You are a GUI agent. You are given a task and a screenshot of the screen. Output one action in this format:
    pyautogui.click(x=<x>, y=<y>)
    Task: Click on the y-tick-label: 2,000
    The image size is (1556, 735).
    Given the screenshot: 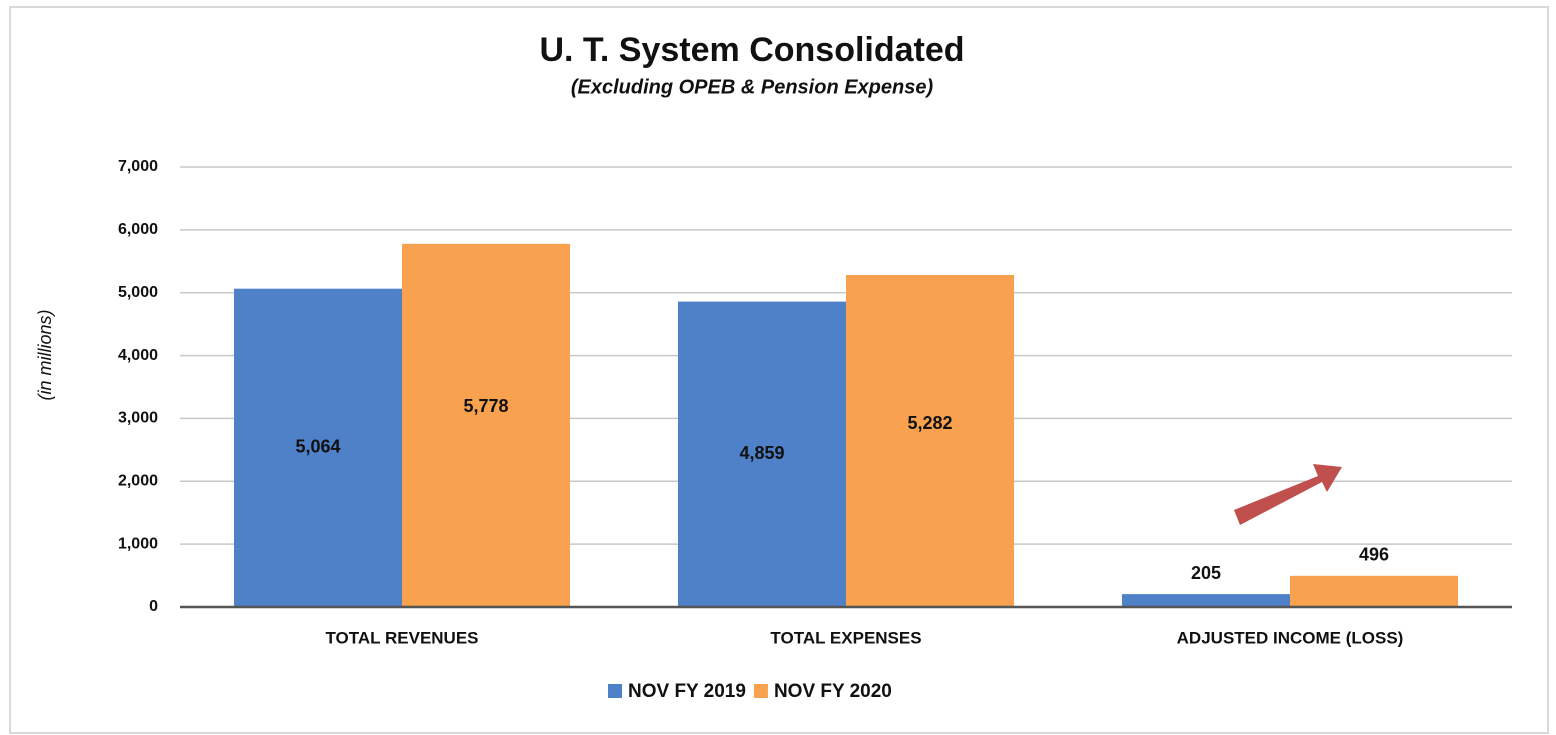 What is the action you would take?
    pyautogui.click(x=138, y=481)
    